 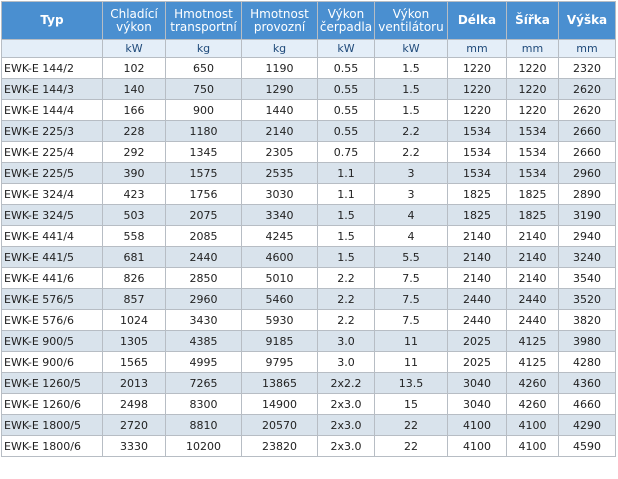 I want to click on unit-cell: mm, so click(x=532, y=48).